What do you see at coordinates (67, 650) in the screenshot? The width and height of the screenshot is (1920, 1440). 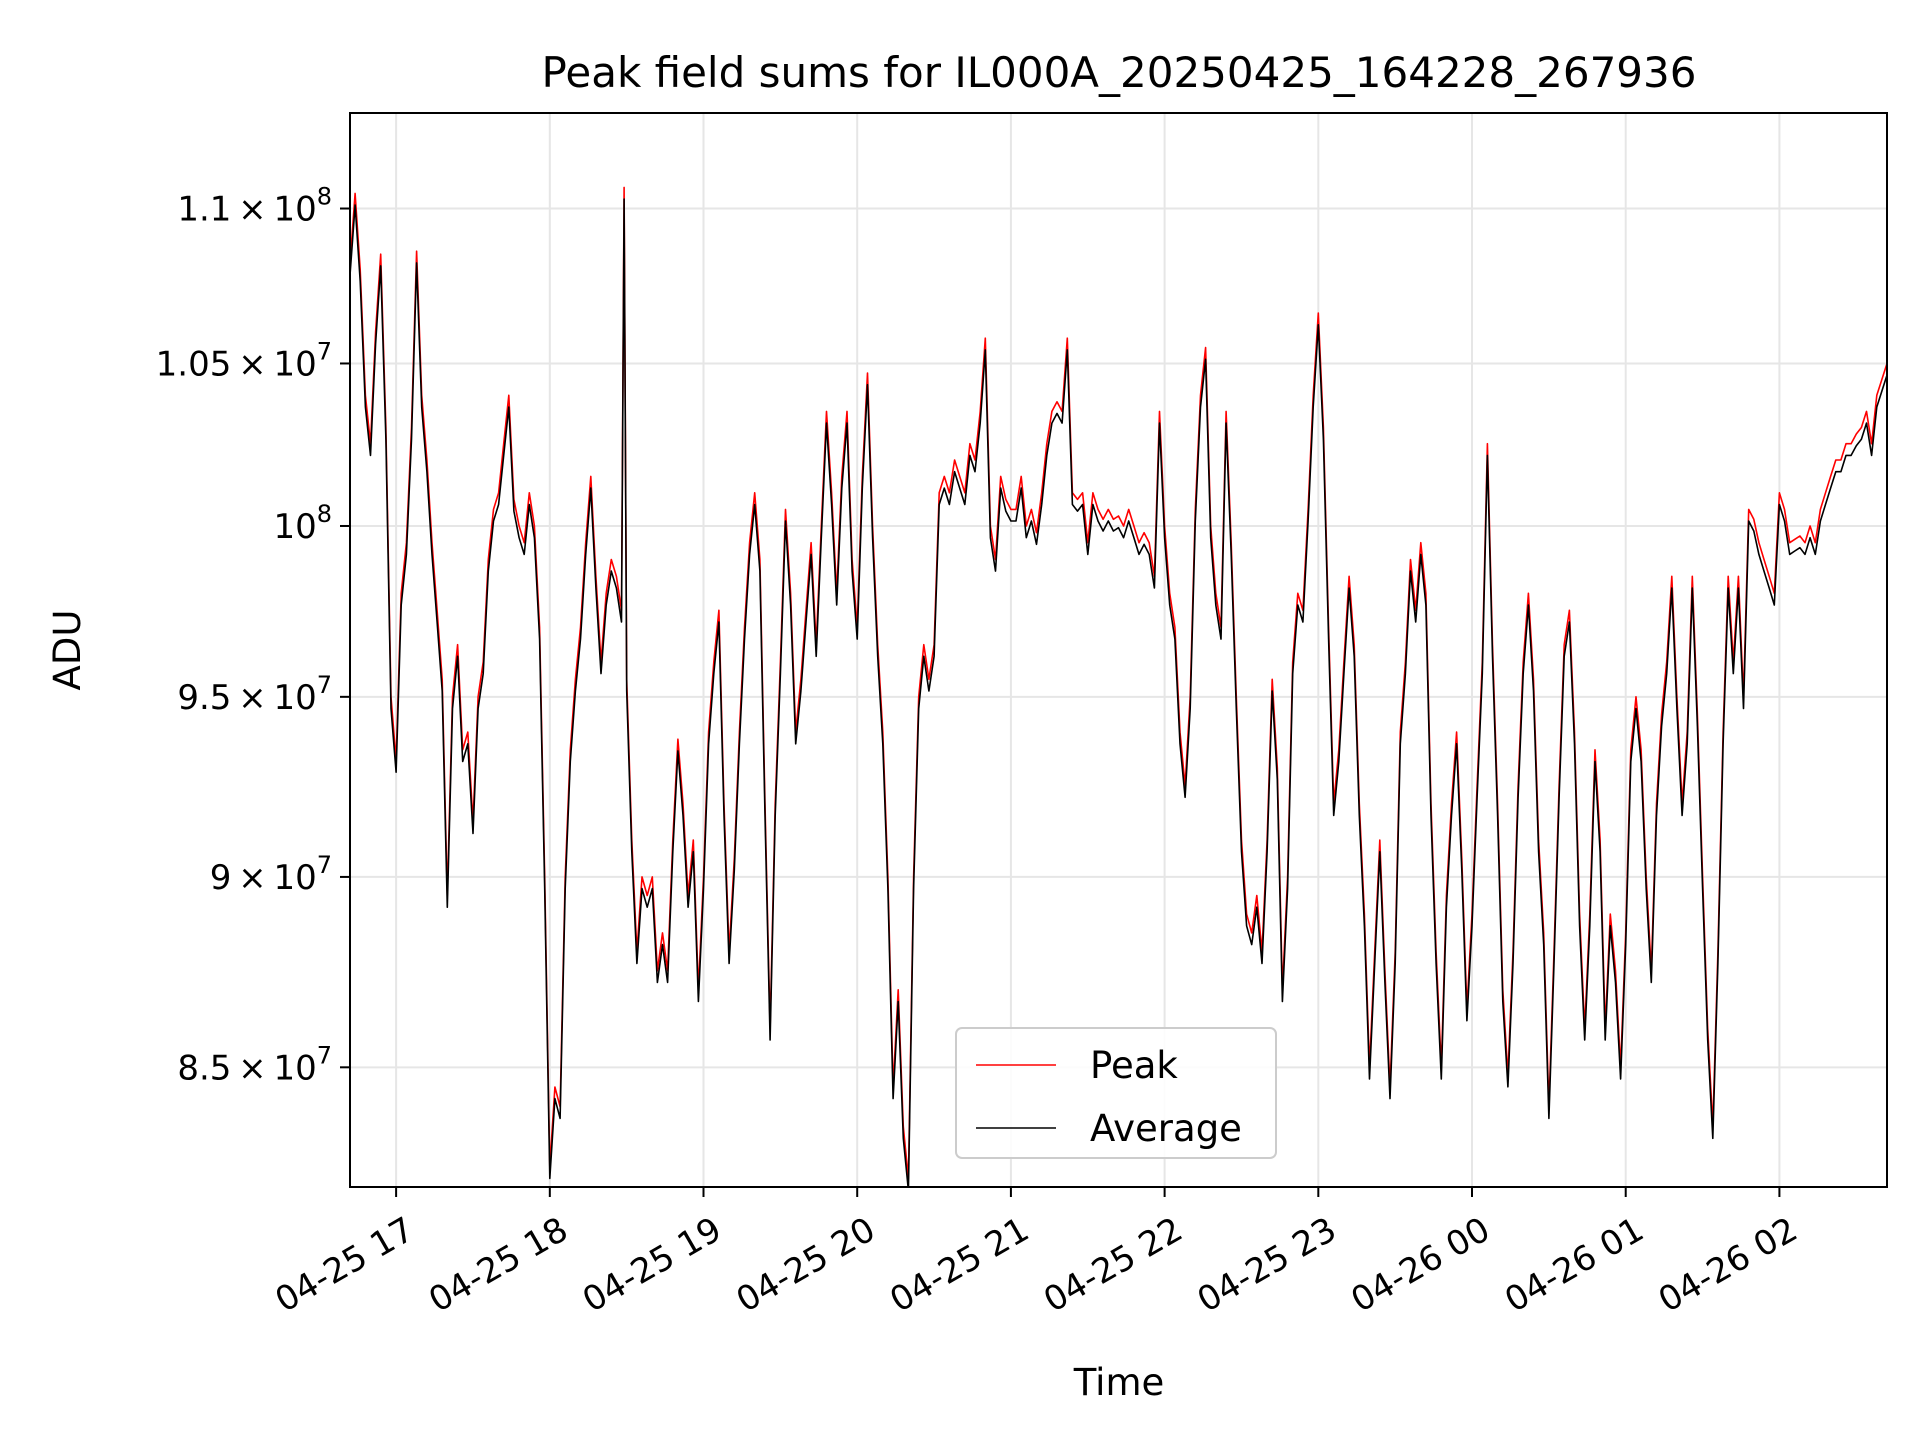 I see `y-axis-title: ADU` at bounding box center [67, 650].